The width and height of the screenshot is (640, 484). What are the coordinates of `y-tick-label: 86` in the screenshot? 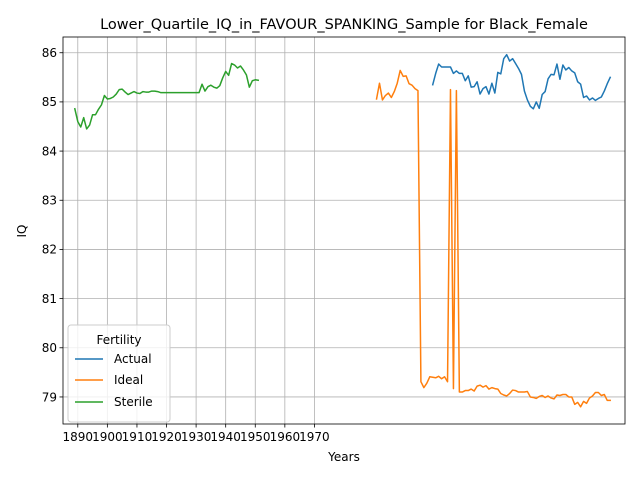 It's located at (49, 53).